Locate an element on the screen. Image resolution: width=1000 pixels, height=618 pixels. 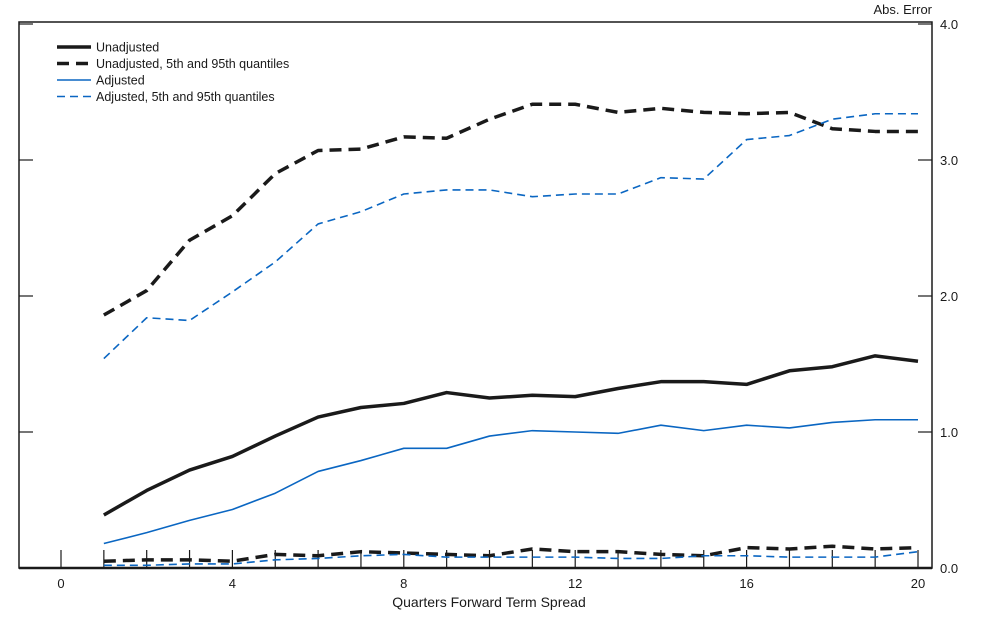
x-tick-label: 4 is located at coordinates (232, 583).